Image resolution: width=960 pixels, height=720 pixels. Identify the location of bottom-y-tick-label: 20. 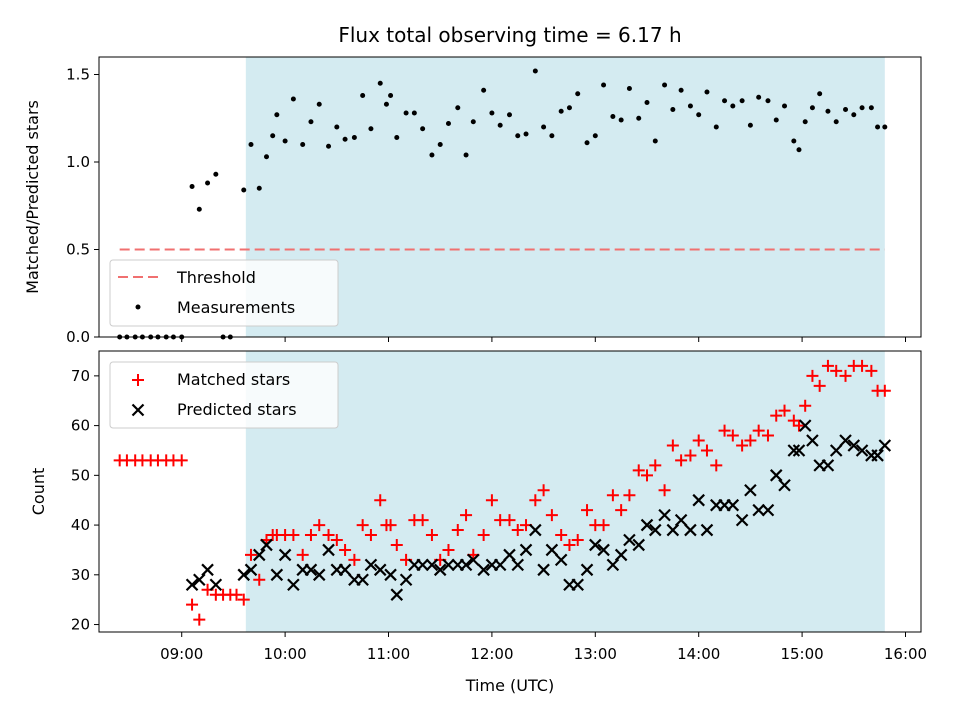
(80, 625).